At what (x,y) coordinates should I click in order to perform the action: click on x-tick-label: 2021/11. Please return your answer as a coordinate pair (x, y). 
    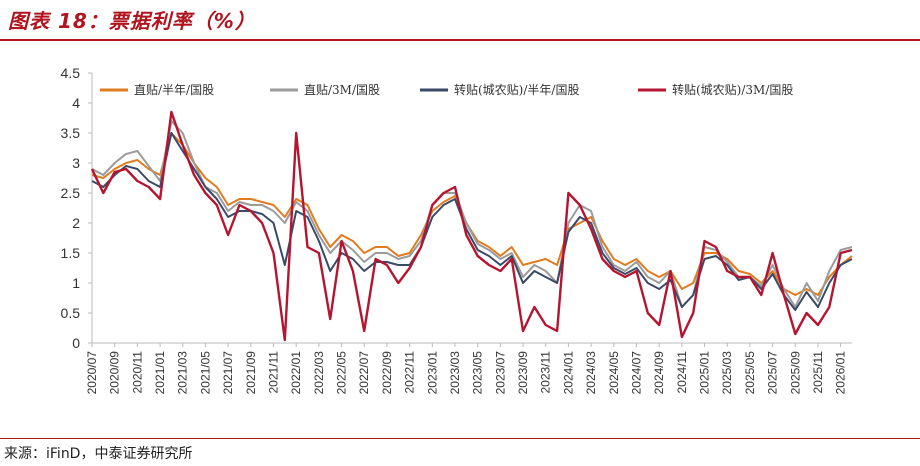
    Looking at the image, I should click on (273, 372).